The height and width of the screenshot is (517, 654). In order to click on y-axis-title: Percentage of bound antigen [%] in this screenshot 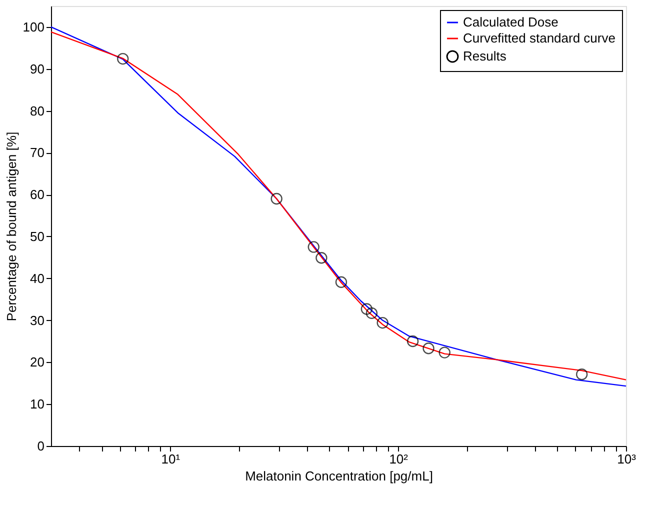, I will do `click(11, 227)`.